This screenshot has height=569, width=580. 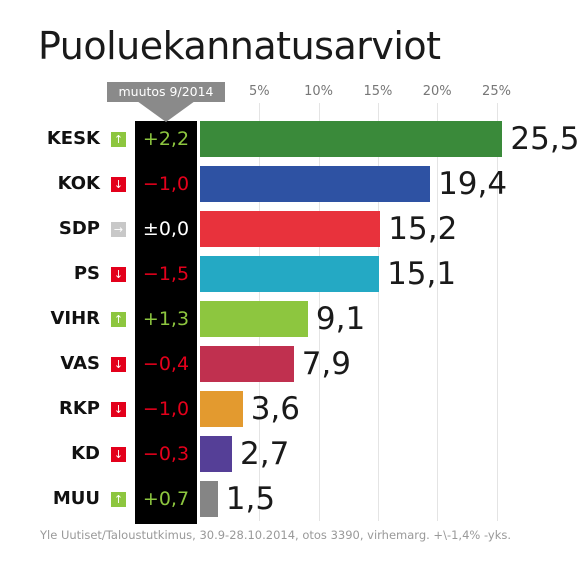 I want to click on chart-title: Puoluekannatusarviot, so click(x=239, y=46).